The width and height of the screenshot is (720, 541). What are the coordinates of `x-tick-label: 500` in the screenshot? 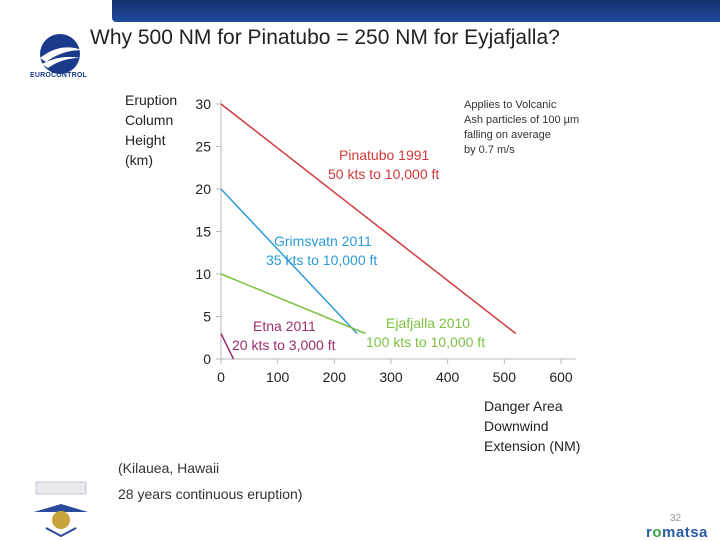 It's located at (505, 377).